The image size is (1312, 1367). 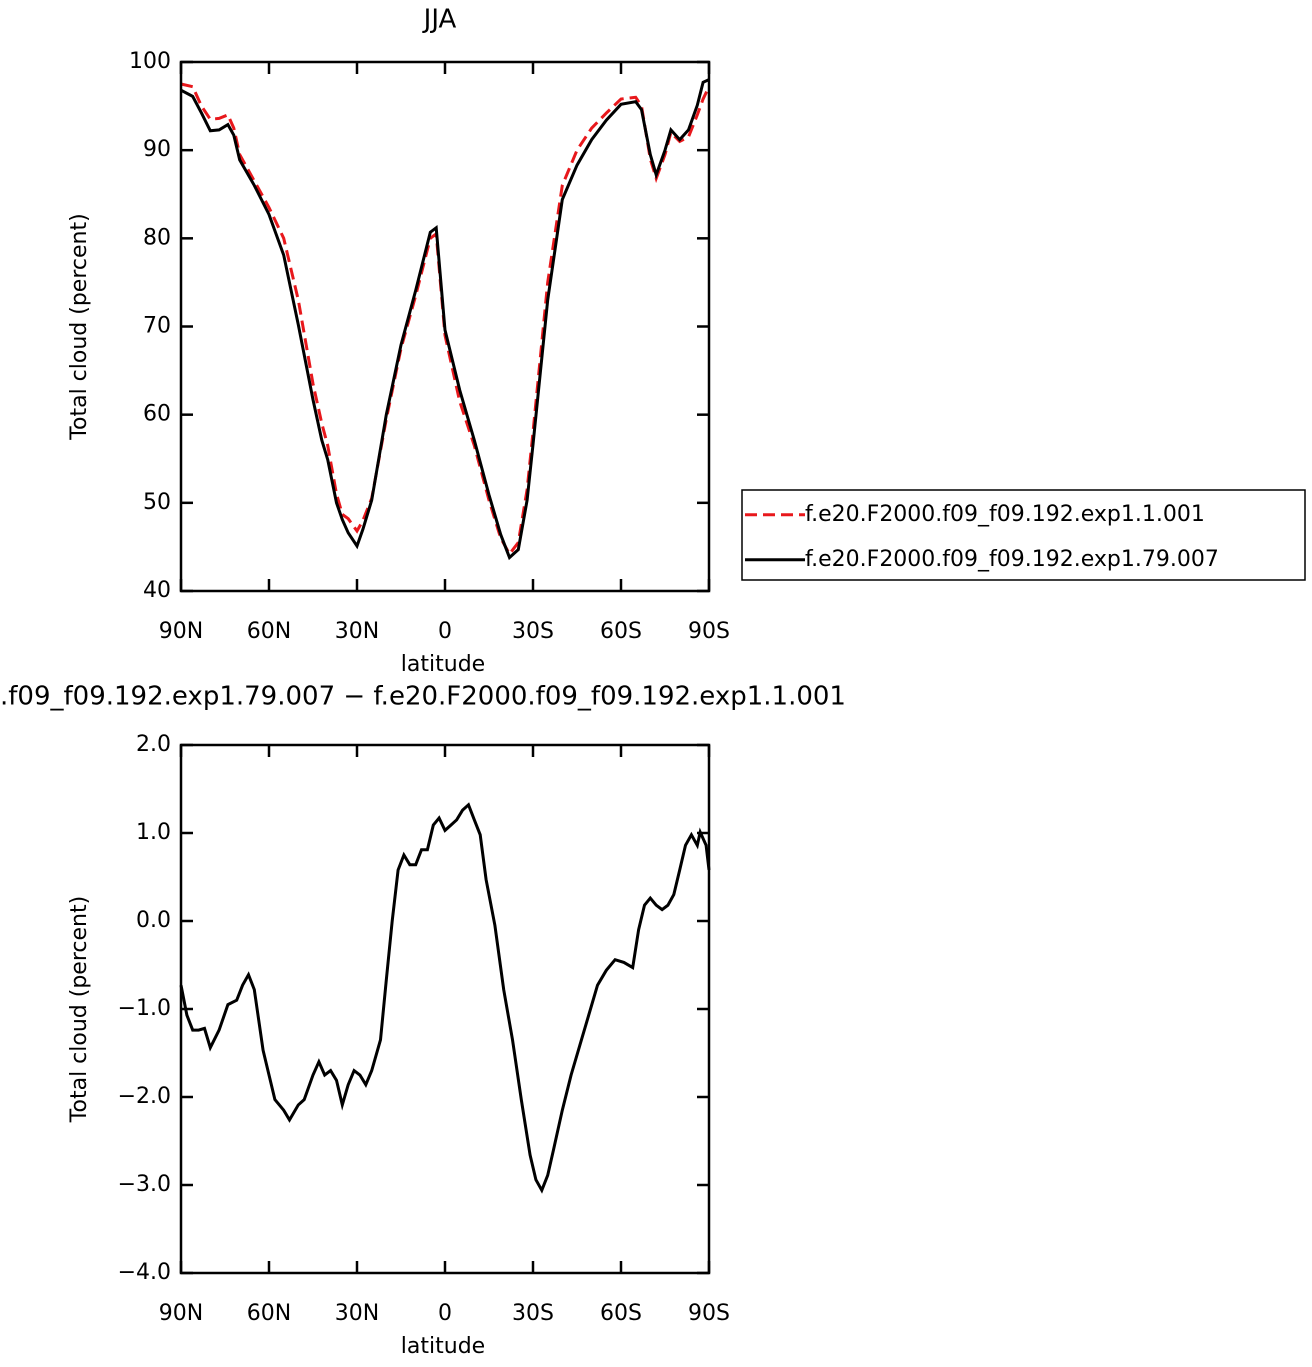 I want to click on legend-label: f.e20.F2000.f09_f09.192.exp1.79.007, so click(x=1012, y=559).